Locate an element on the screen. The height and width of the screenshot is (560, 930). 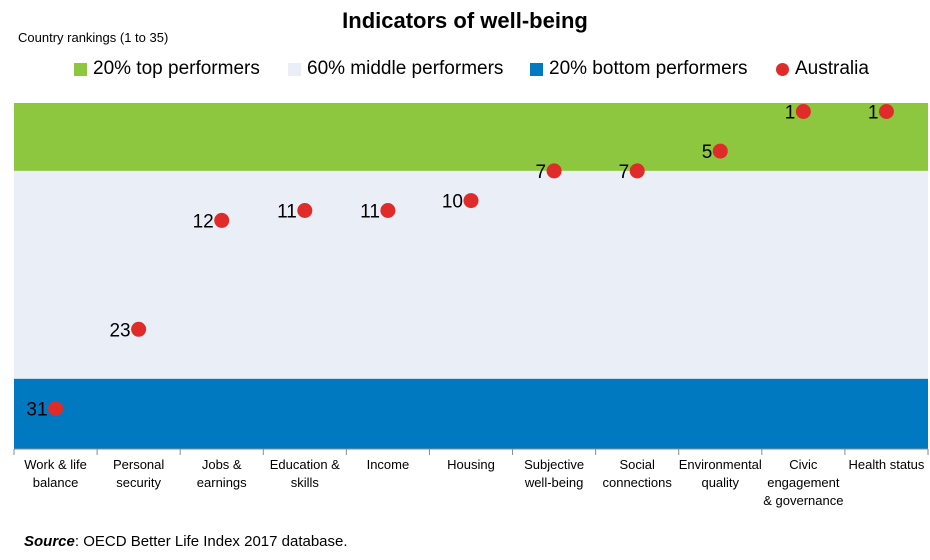
legend-swatch-middle is located at coordinates (294, 69).